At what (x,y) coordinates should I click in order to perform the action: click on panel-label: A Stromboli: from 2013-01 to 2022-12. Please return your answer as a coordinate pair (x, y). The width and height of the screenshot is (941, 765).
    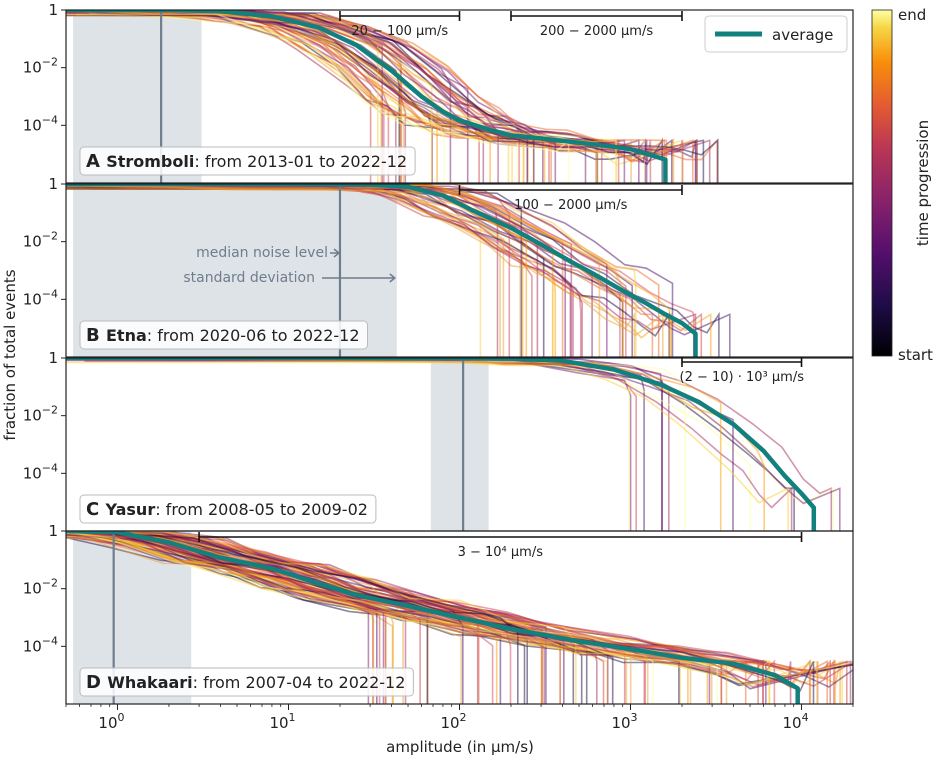
    Looking at the image, I should click on (246, 161).